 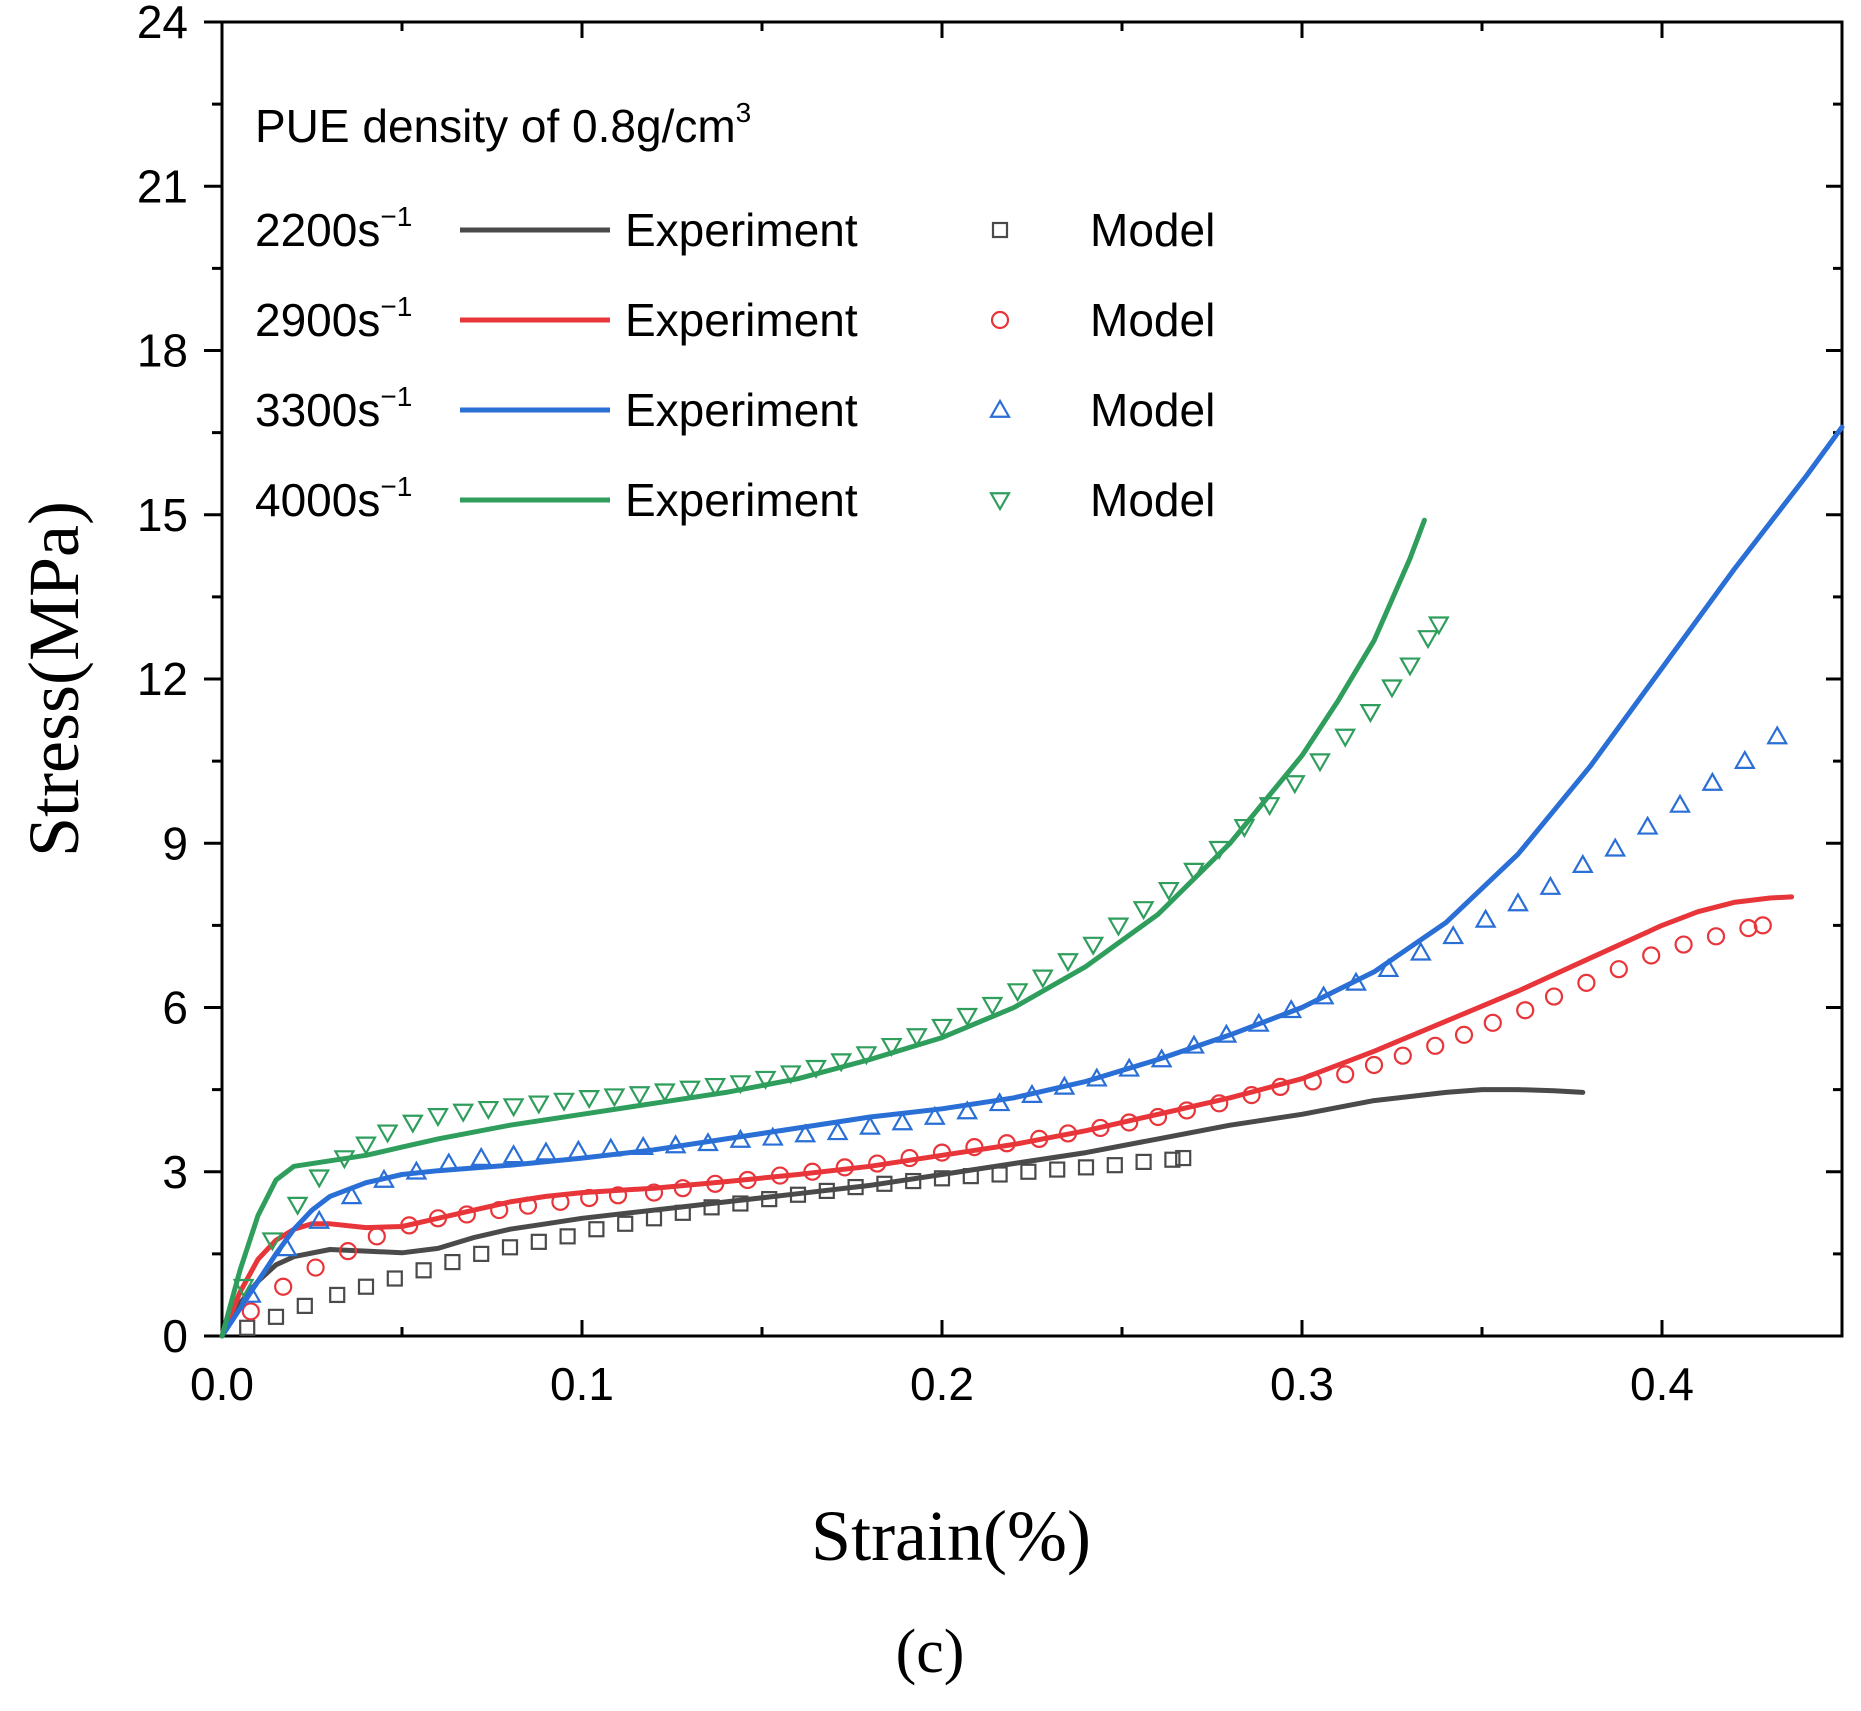 What do you see at coordinates (162, 24) in the screenshot?
I see `y-tick-label: 24` at bounding box center [162, 24].